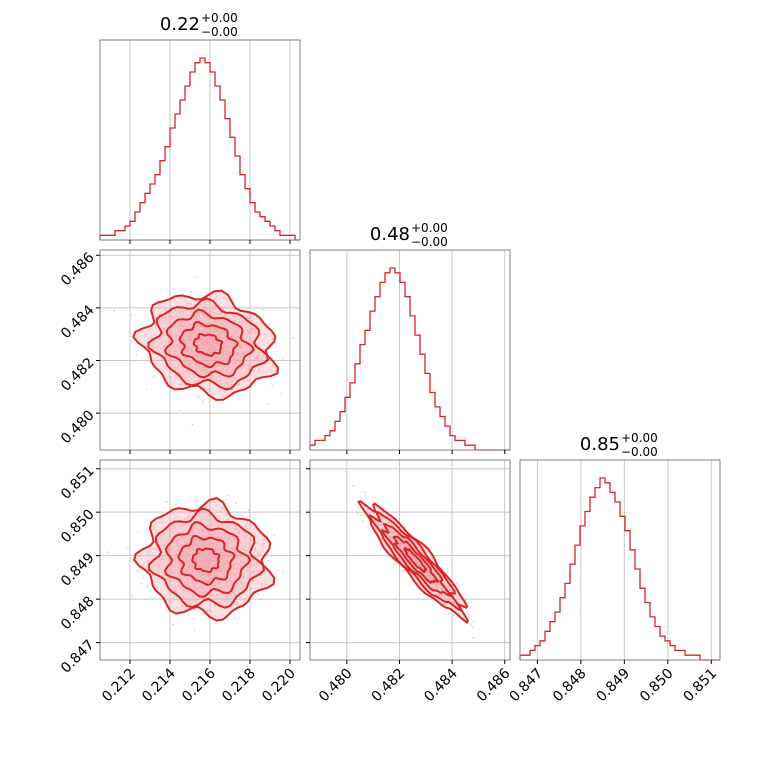  I want to click on x-tick-label: 0.218, so click(239, 686).